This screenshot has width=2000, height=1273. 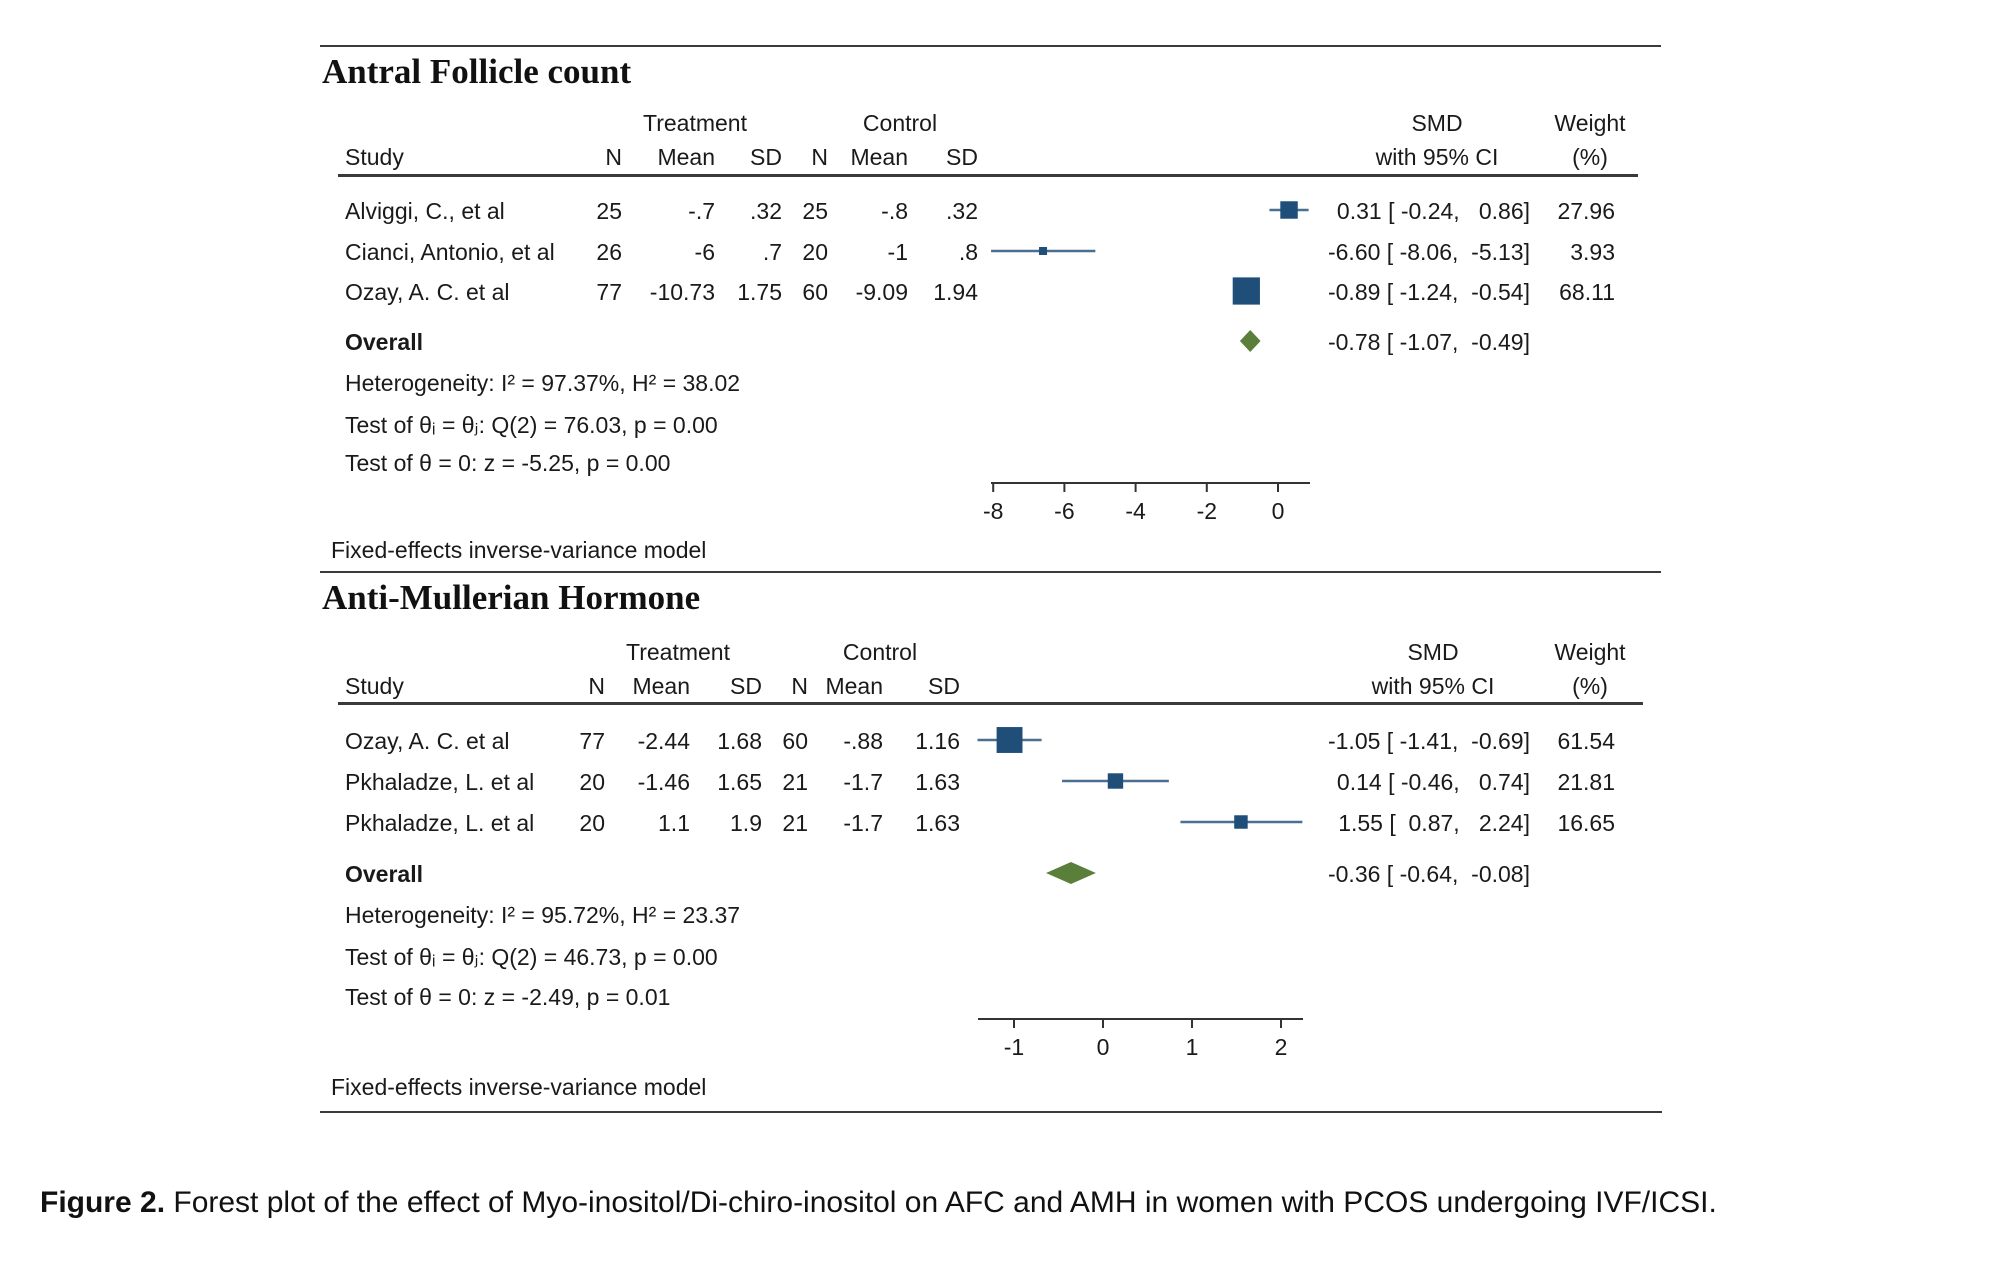 What do you see at coordinates (609, 292) in the screenshot?
I see `t-n: 77` at bounding box center [609, 292].